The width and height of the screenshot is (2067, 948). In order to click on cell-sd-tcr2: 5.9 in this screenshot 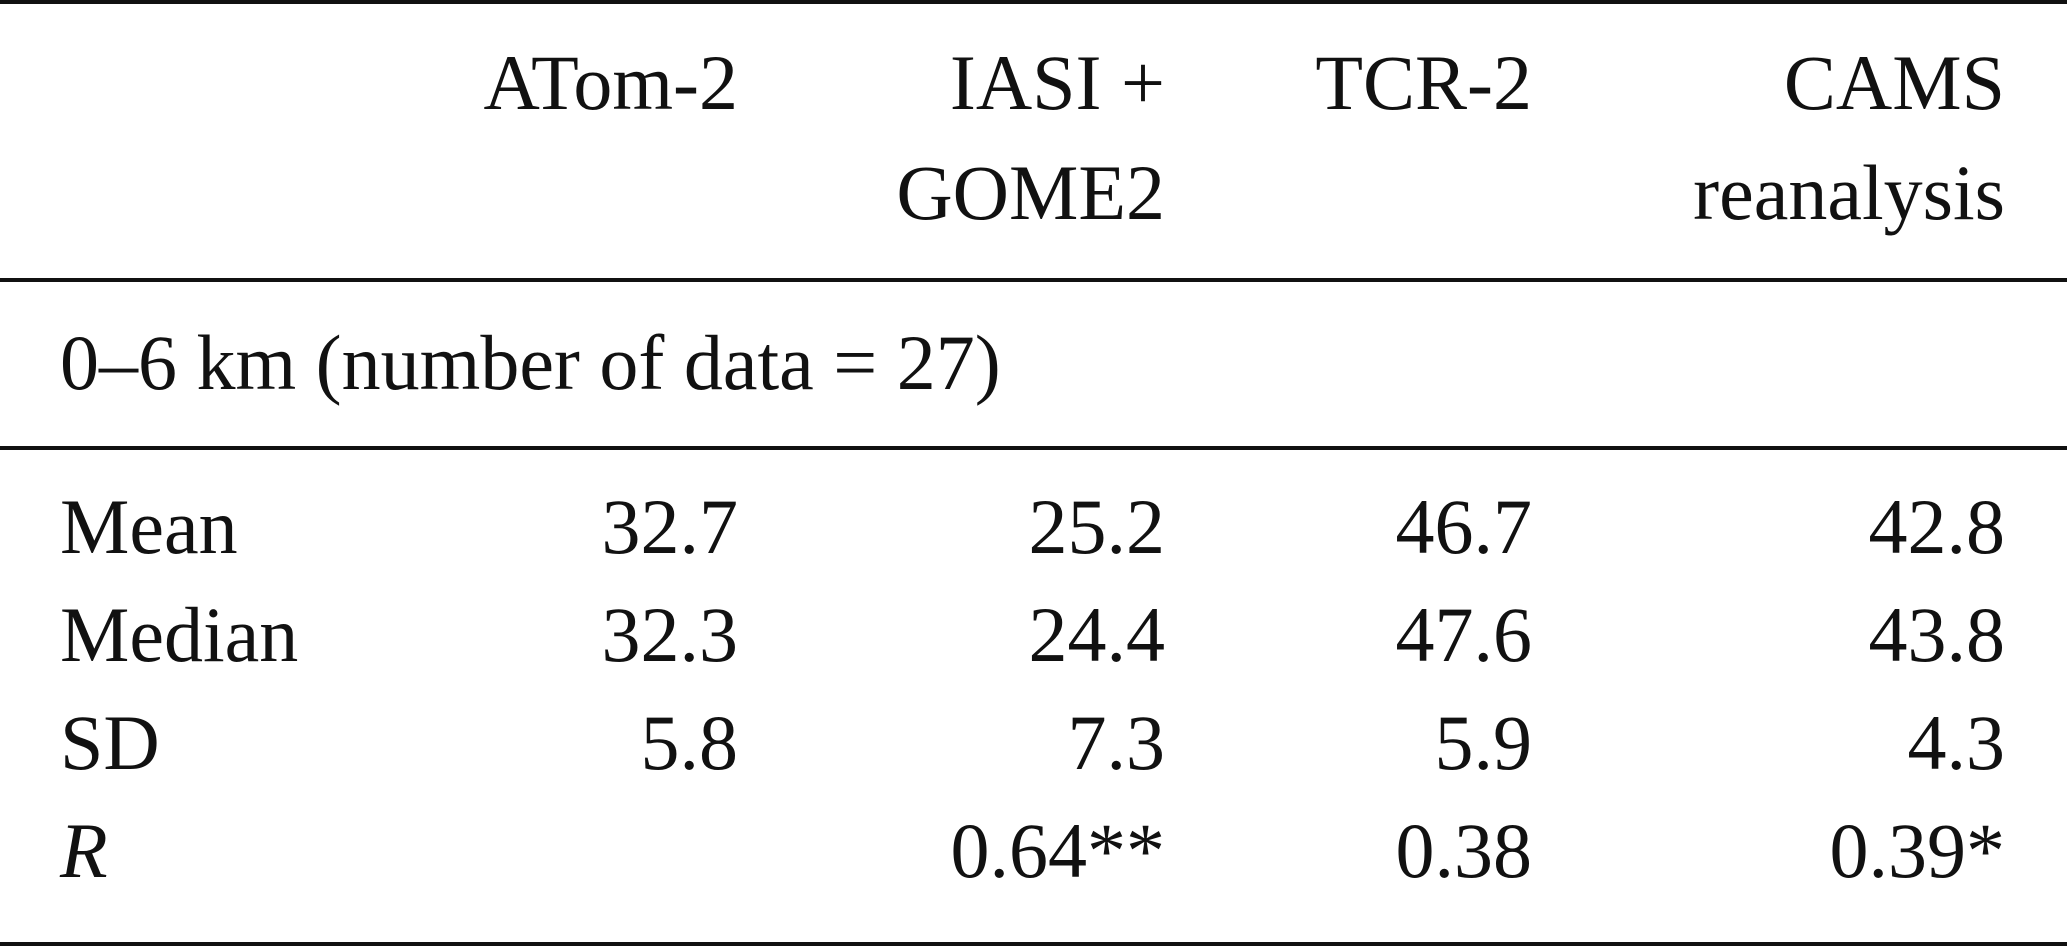, I will do `click(1483, 742)`.